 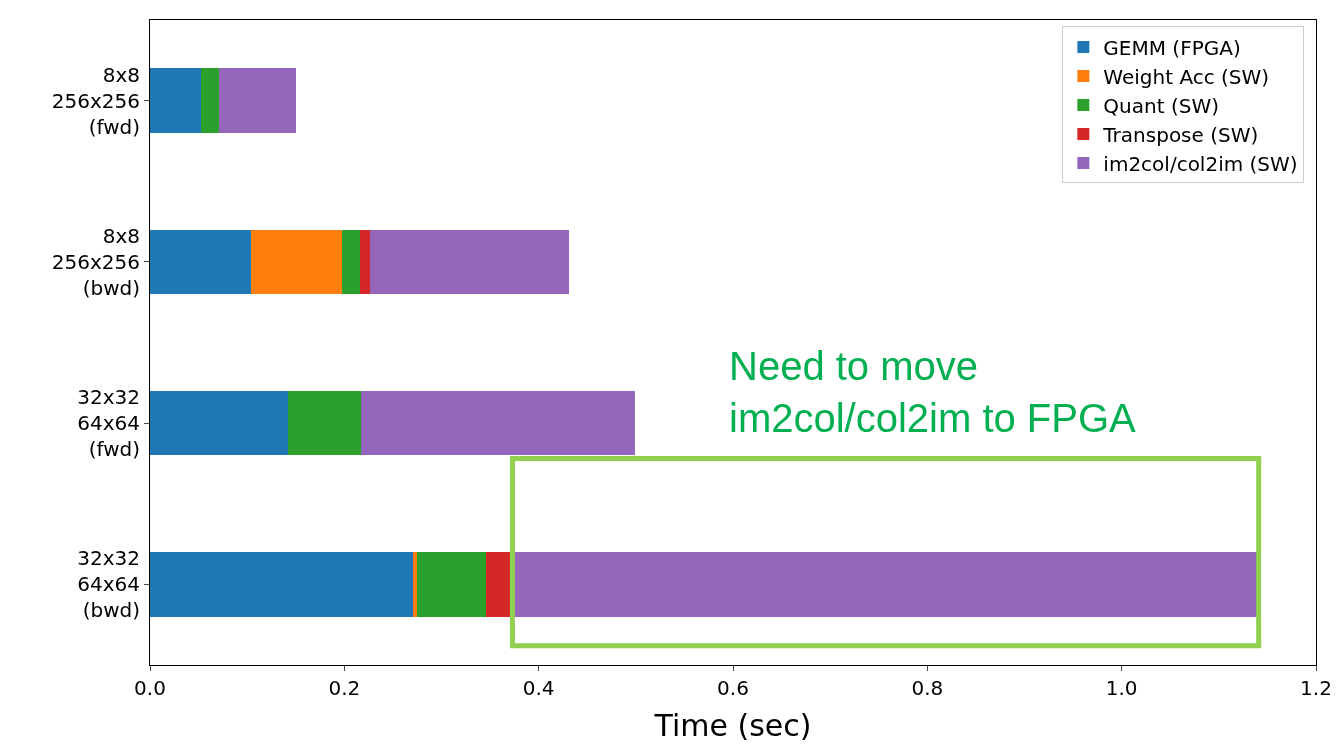 What do you see at coordinates (1200, 163) in the screenshot?
I see `legend-label: im2col/col2im (SW)` at bounding box center [1200, 163].